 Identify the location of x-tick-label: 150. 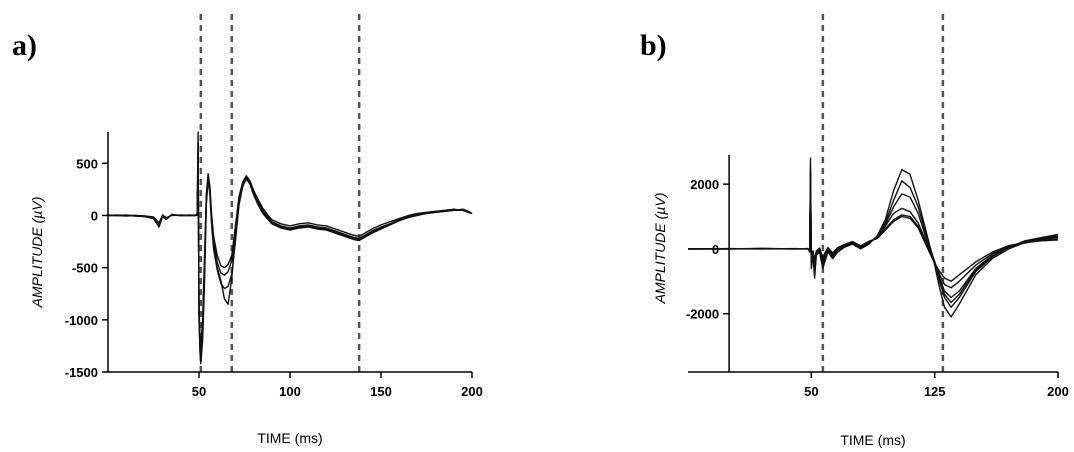
(381, 391).